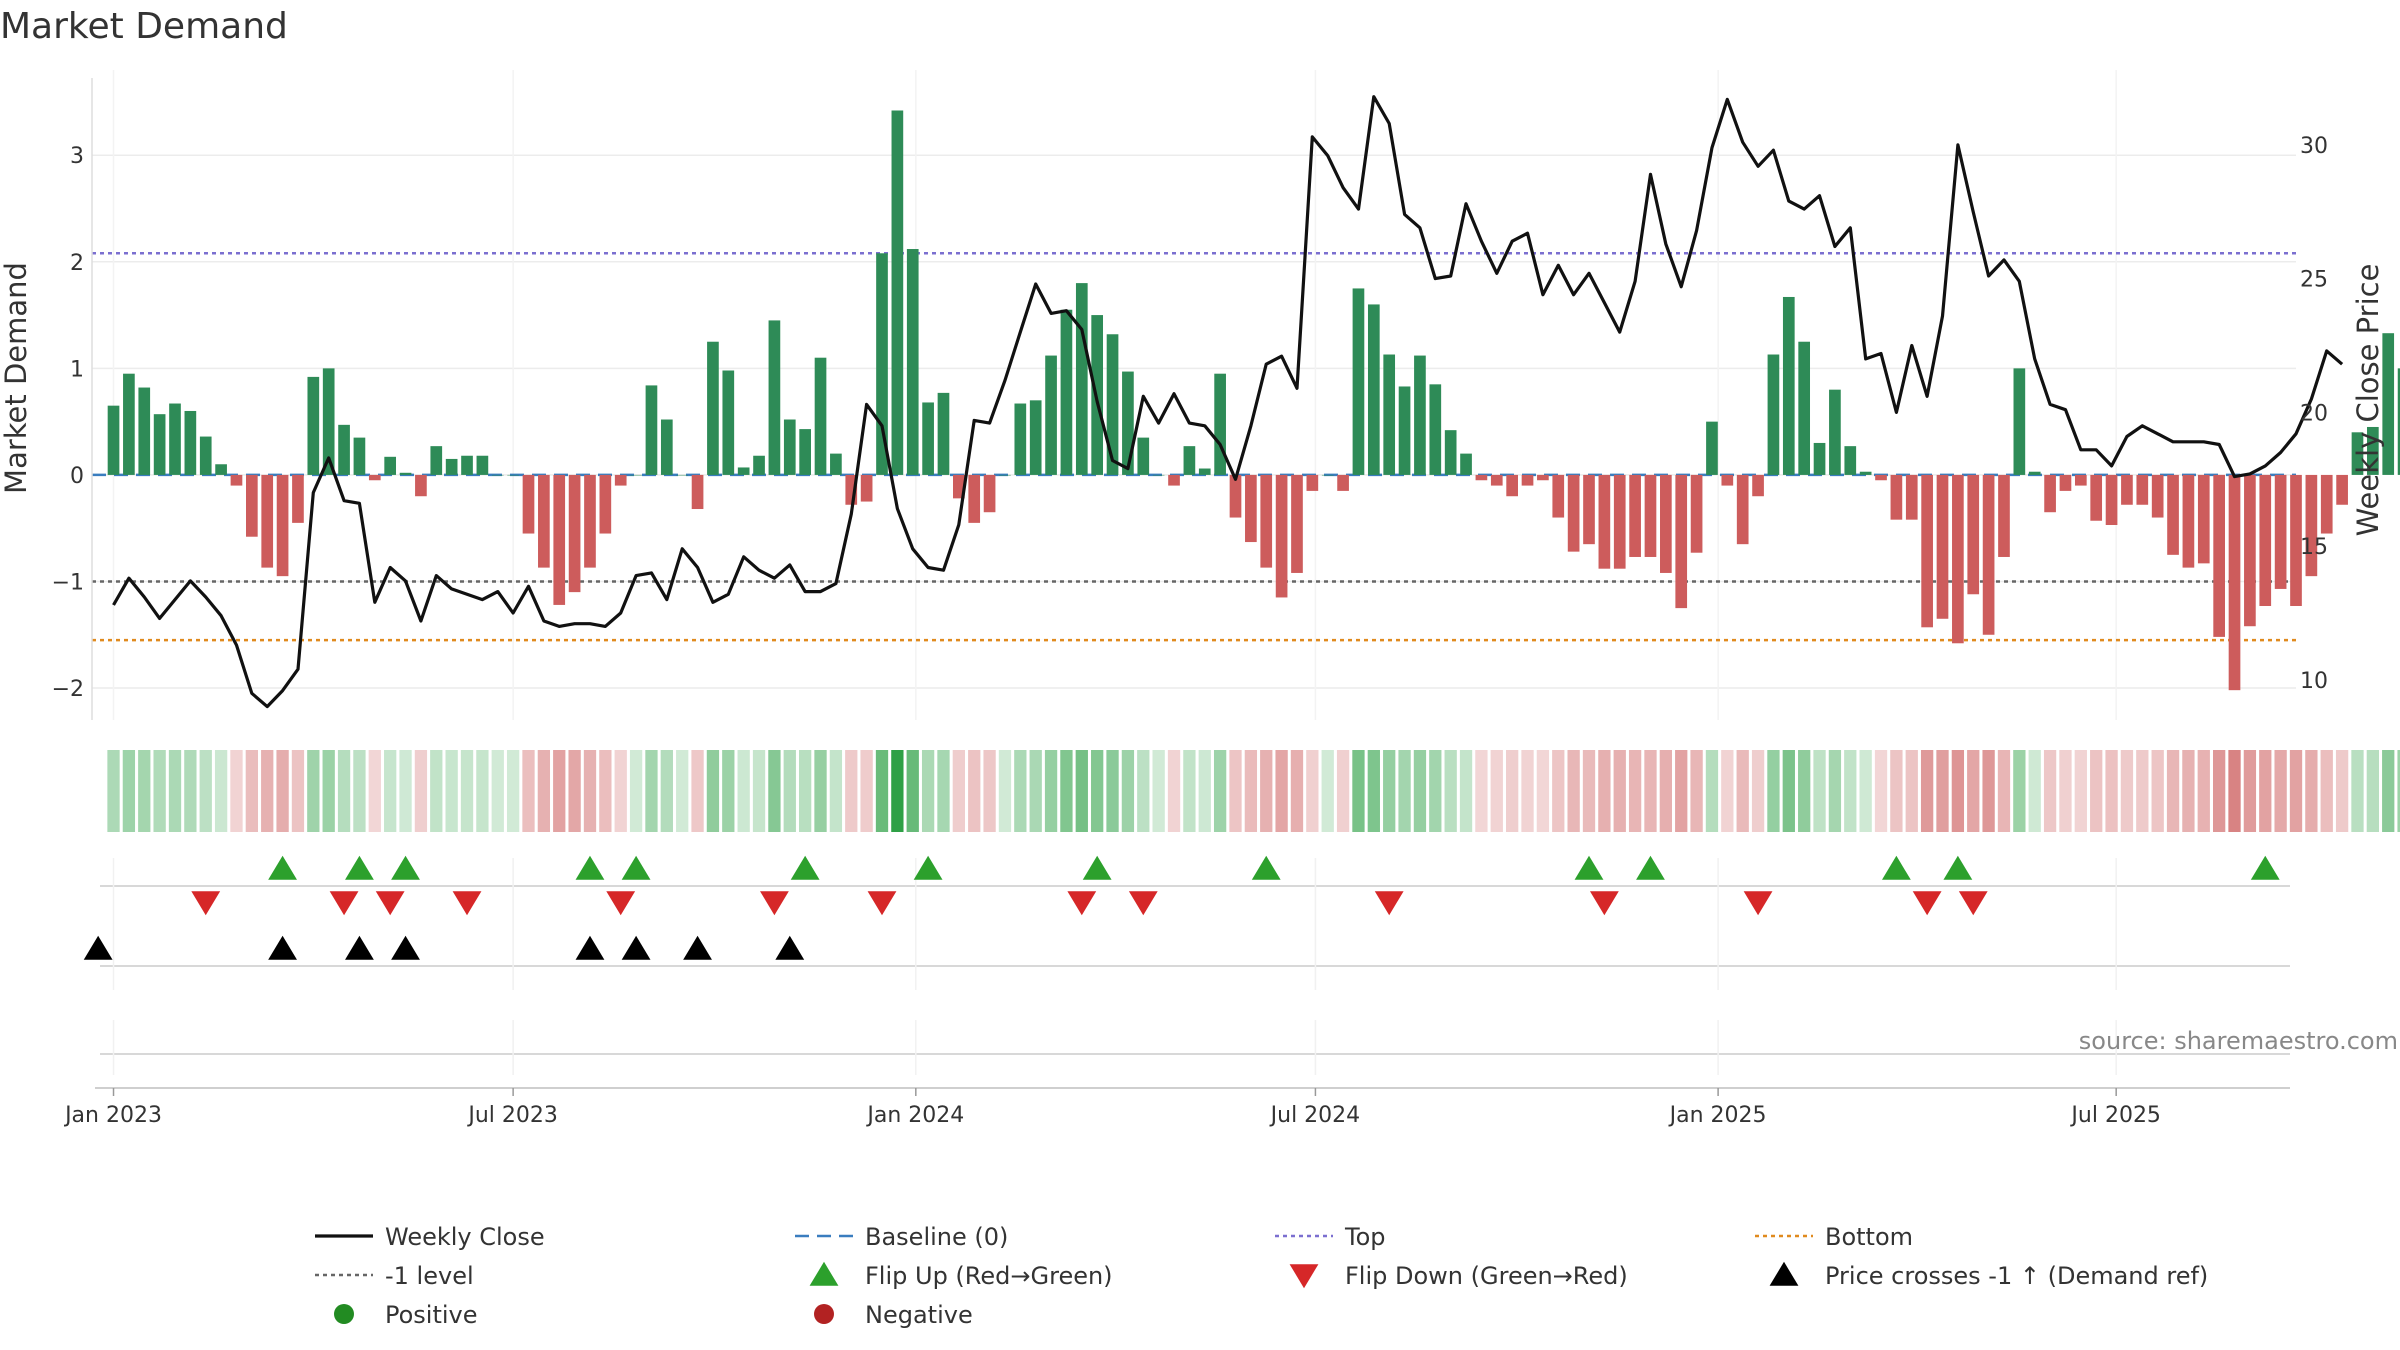 The height and width of the screenshot is (1350, 2400). I want to click on legend-item: Top, so click(1330, 1237).